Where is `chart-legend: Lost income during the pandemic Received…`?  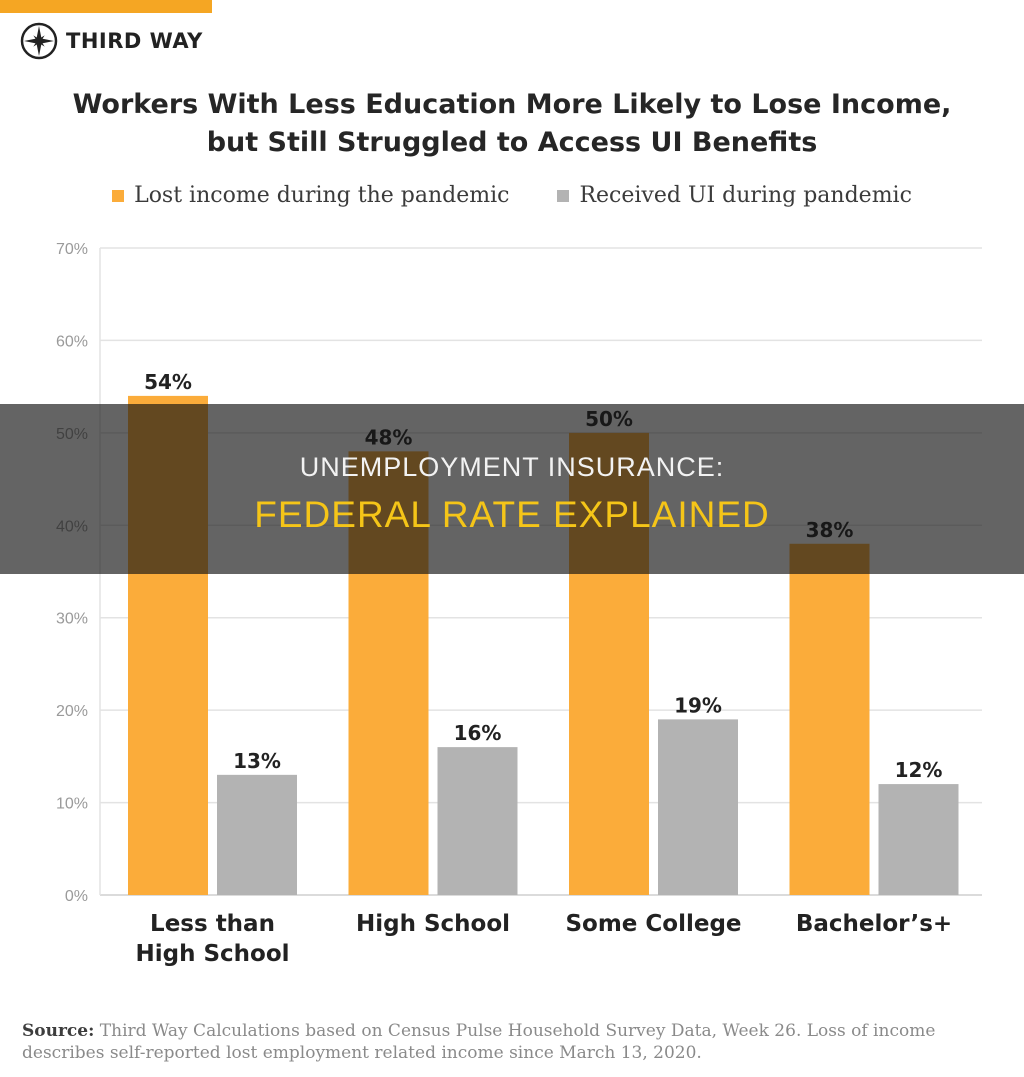 chart-legend: Lost income during the pandemic Received… is located at coordinates (512, 195).